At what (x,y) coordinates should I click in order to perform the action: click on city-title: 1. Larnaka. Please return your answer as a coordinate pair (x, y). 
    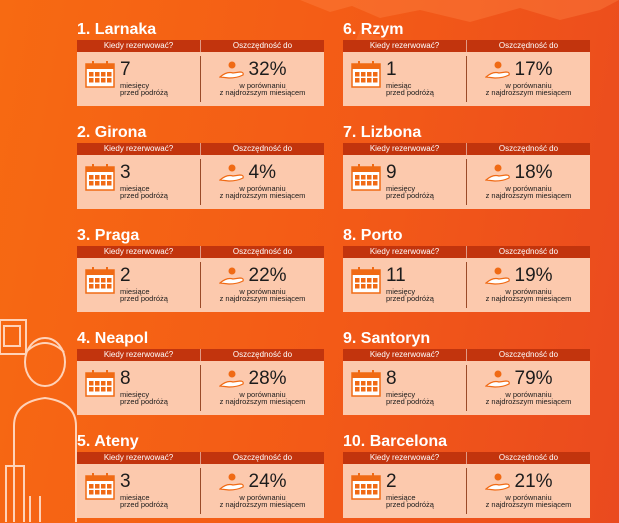
    Looking at the image, I should click on (117, 29).